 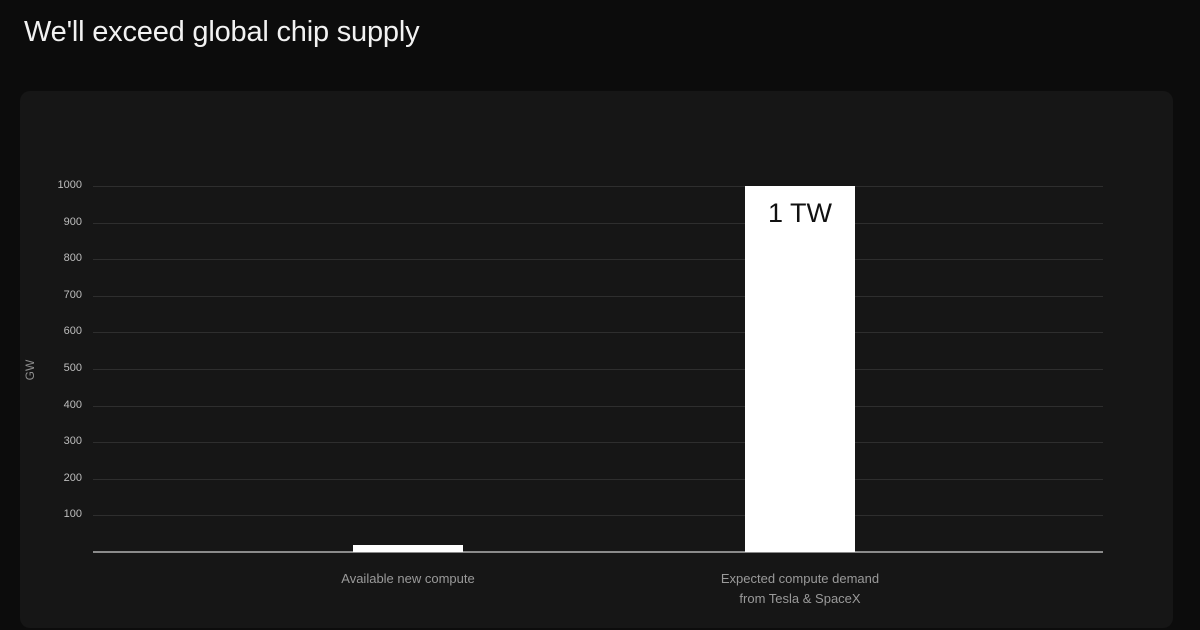 What do you see at coordinates (800, 578) in the screenshot?
I see `x-tick-label-line: Expected compute demand` at bounding box center [800, 578].